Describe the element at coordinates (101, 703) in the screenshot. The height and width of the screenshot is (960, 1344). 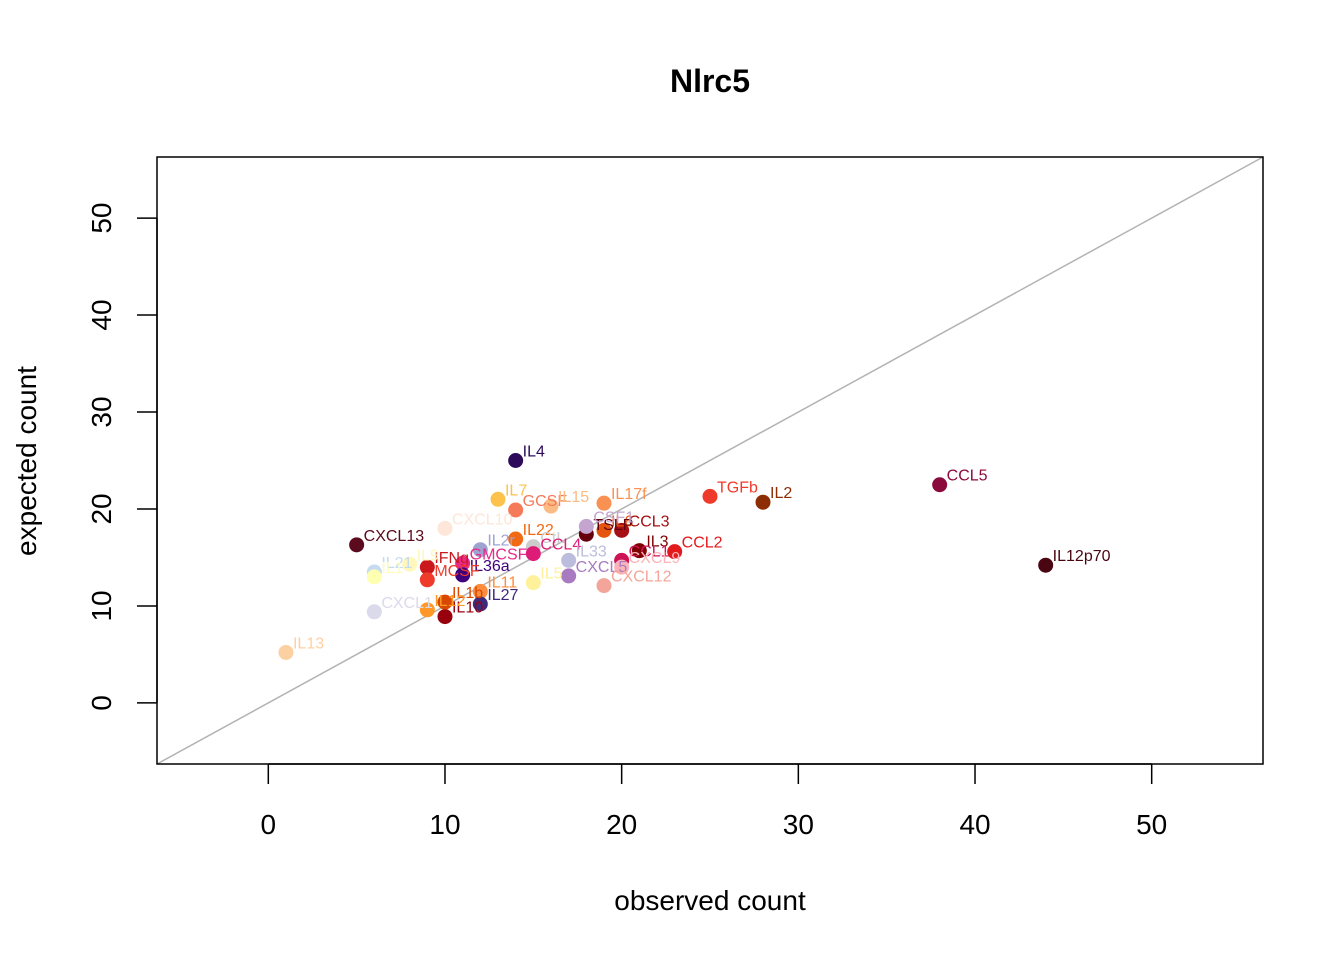
I see `y-tick-label: 0` at that location.